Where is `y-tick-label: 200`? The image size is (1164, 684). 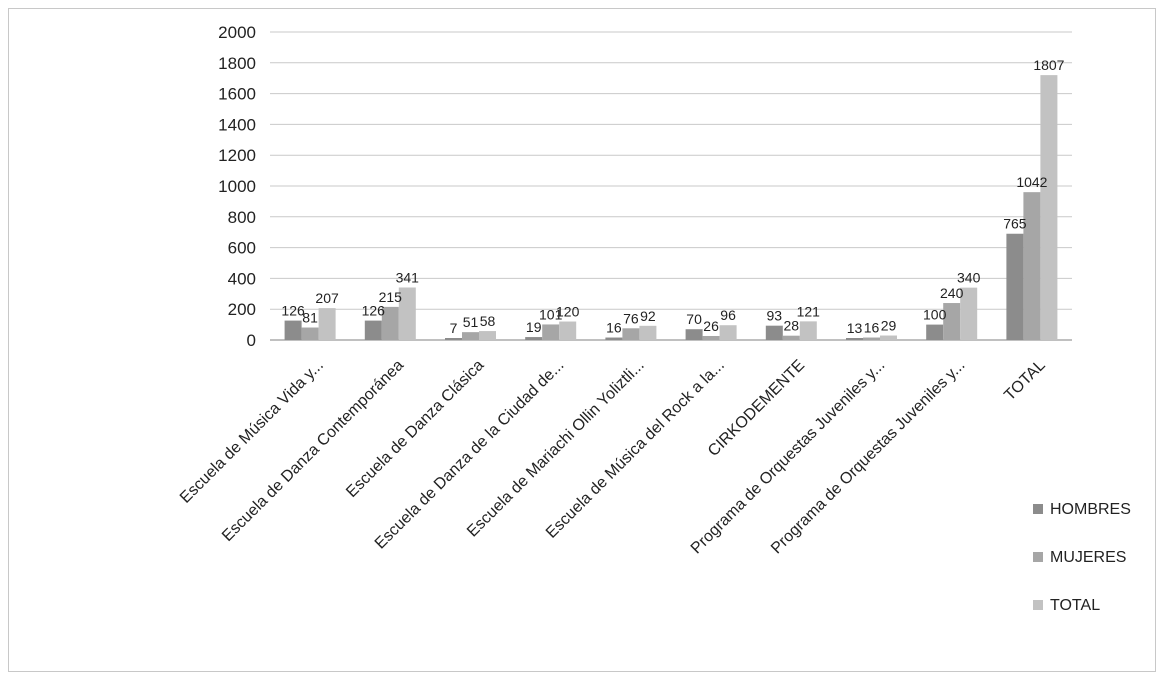 y-tick-label: 200 is located at coordinates (242, 309).